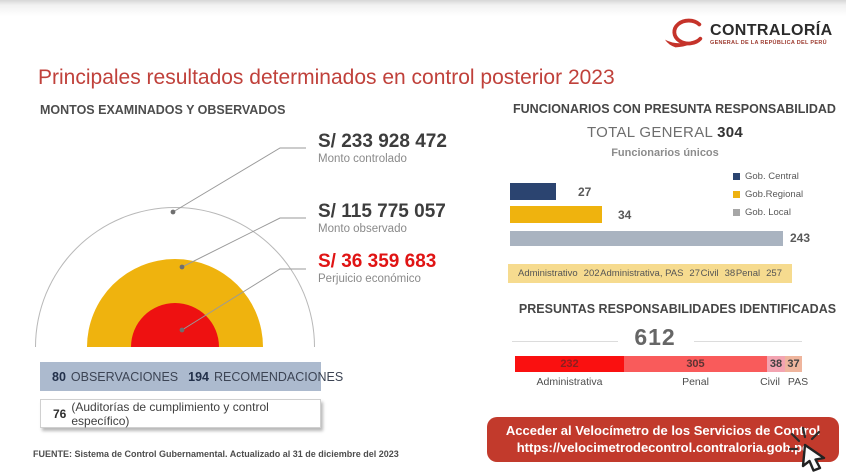 The width and height of the screenshot is (846, 472). Describe the element at coordinates (362, 159) in the screenshot. I see `monto-controlado-label: Monto controlado` at that location.